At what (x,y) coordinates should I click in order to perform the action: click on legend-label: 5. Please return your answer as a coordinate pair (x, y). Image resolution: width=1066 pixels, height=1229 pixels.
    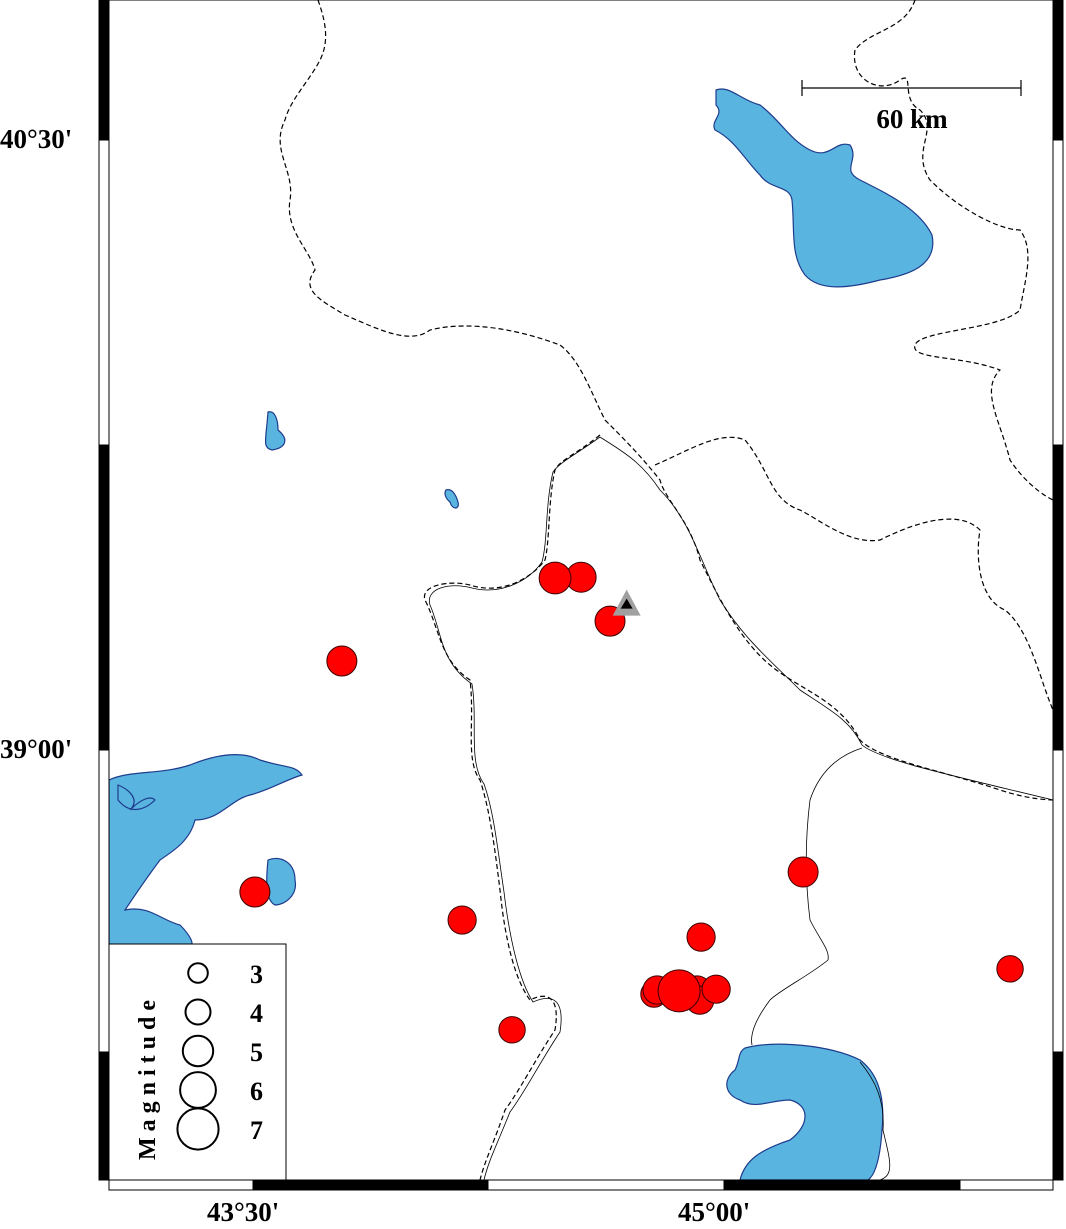
    Looking at the image, I should click on (256, 1052).